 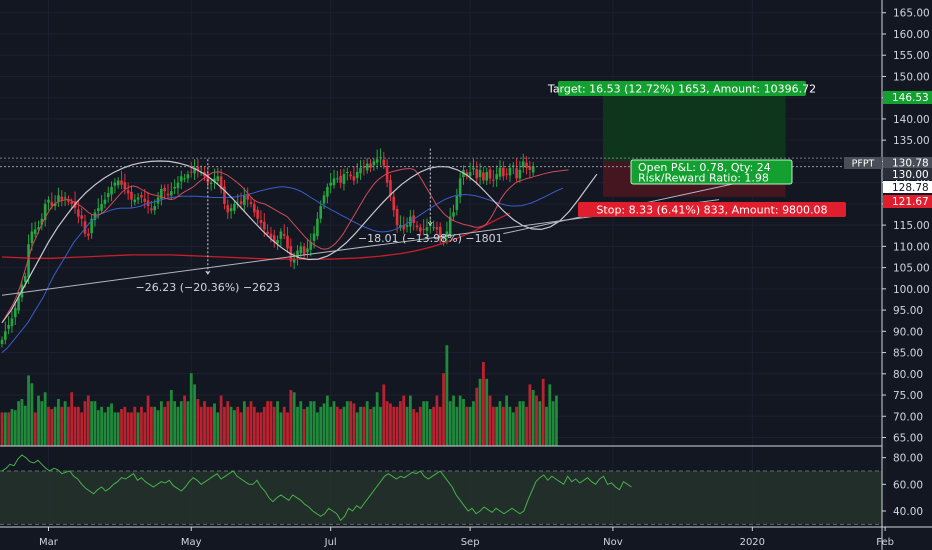 I want to click on time-tick-label: Mar, so click(x=49, y=542).